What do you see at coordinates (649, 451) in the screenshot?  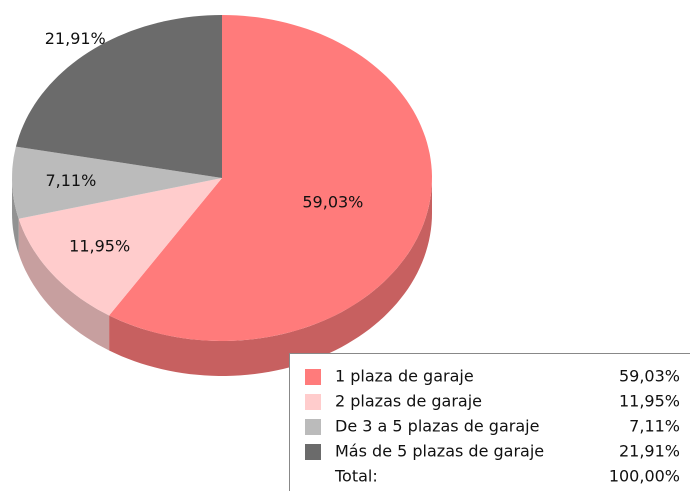 I see `legend-value: 21,91%` at bounding box center [649, 451].